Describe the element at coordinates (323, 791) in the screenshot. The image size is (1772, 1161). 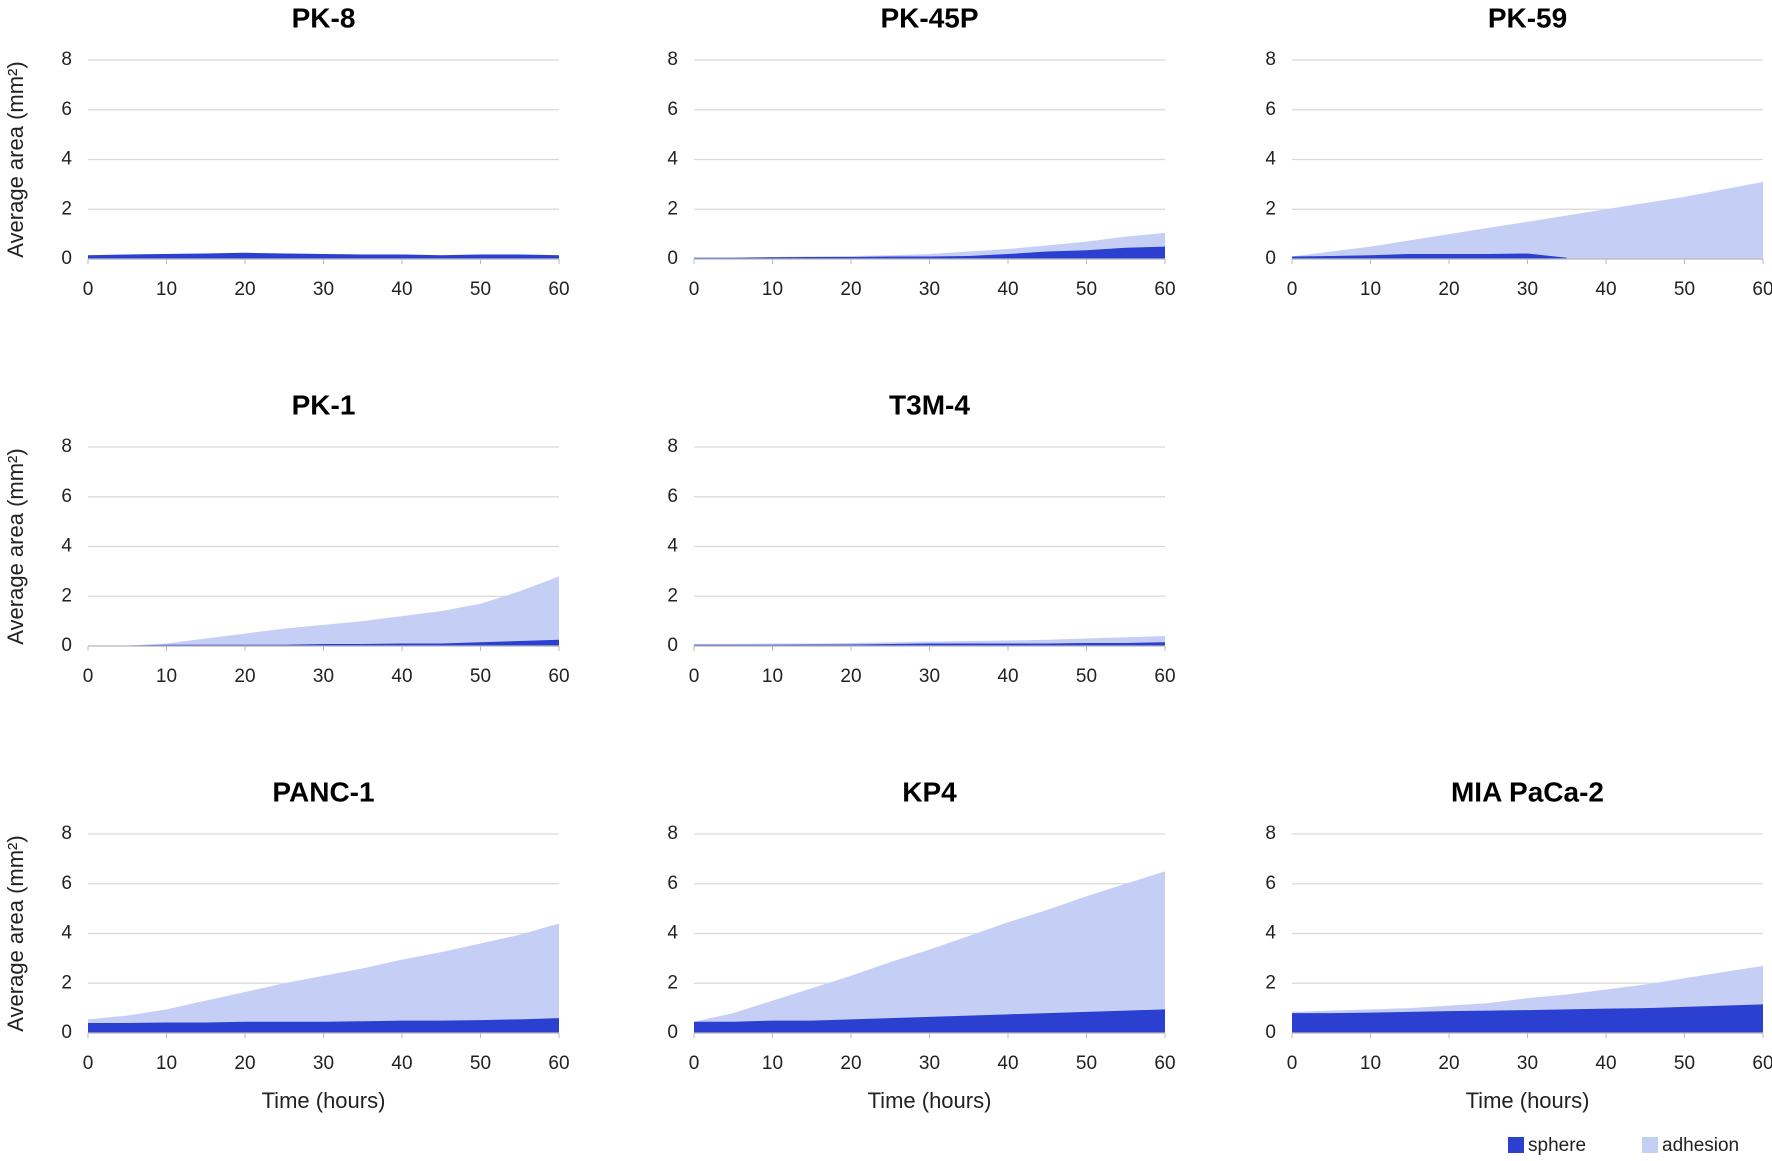
I see `chart-title: PANC-1` at that location.